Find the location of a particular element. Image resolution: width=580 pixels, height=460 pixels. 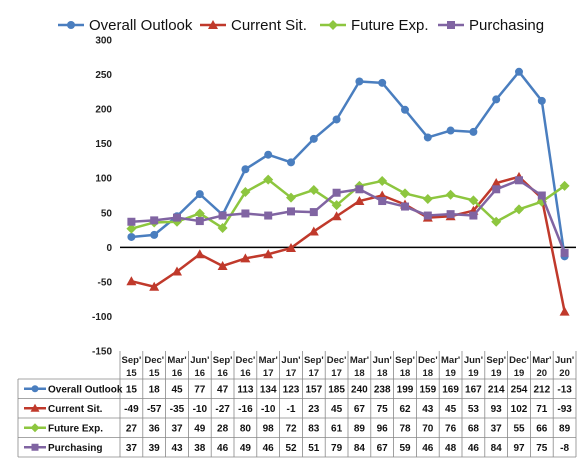

table-cell-value: 55 is located at coordinates (519, 428).